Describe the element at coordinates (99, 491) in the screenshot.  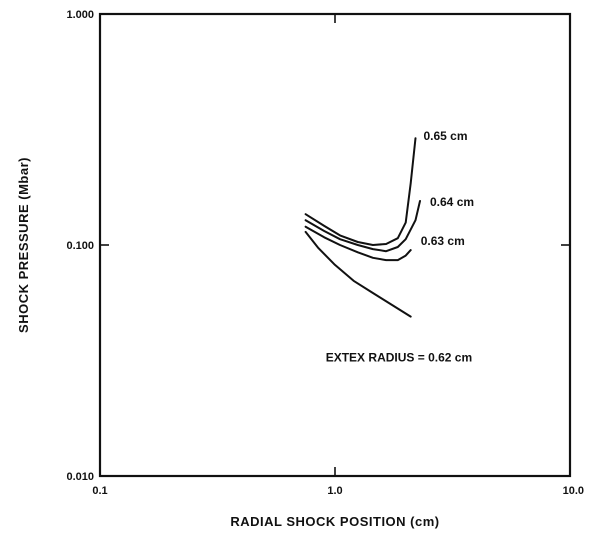
I see `x-tick-label: 0.1` at that location.